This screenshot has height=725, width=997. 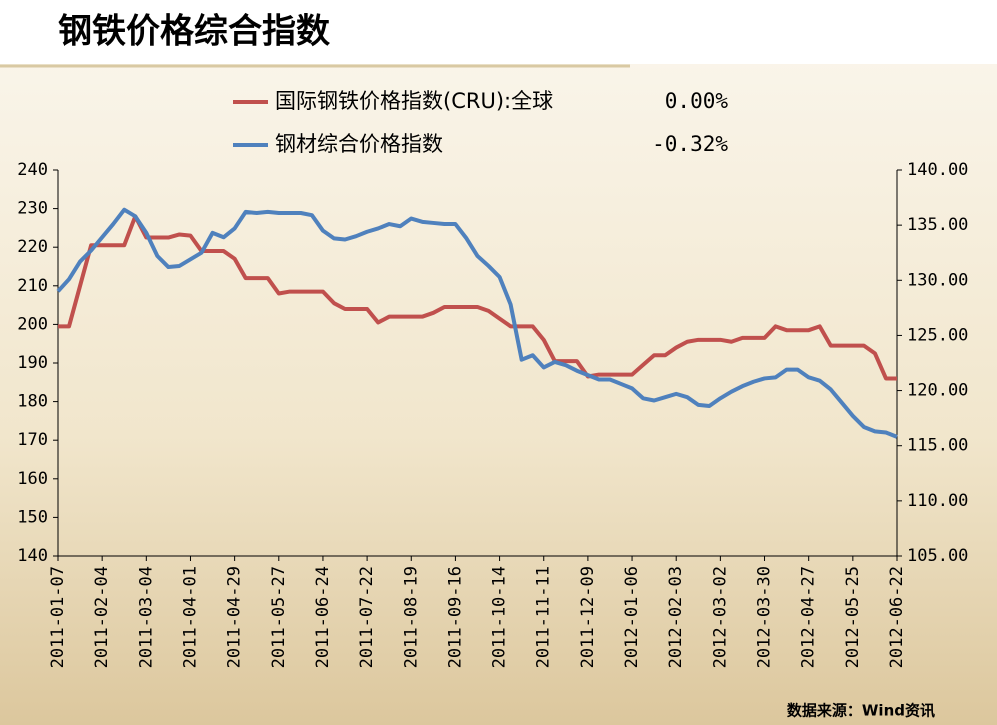 What do you see at coordinates (32, 209) in the screenshot?
I see `y-tick-label: 230` at bounding box center [32, 209].